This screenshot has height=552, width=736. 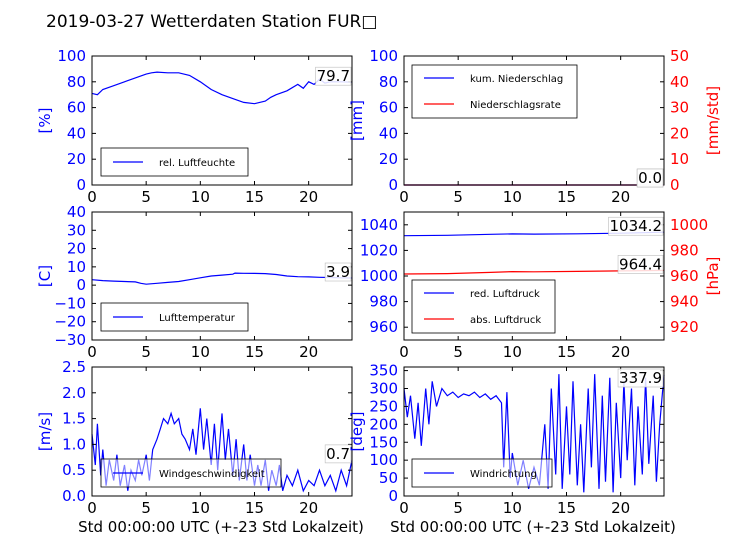 What do you see at coordinates (679, 133) in the screenshot?
I see `y-right-tick-label: 20` at bounding box center [679, 133].